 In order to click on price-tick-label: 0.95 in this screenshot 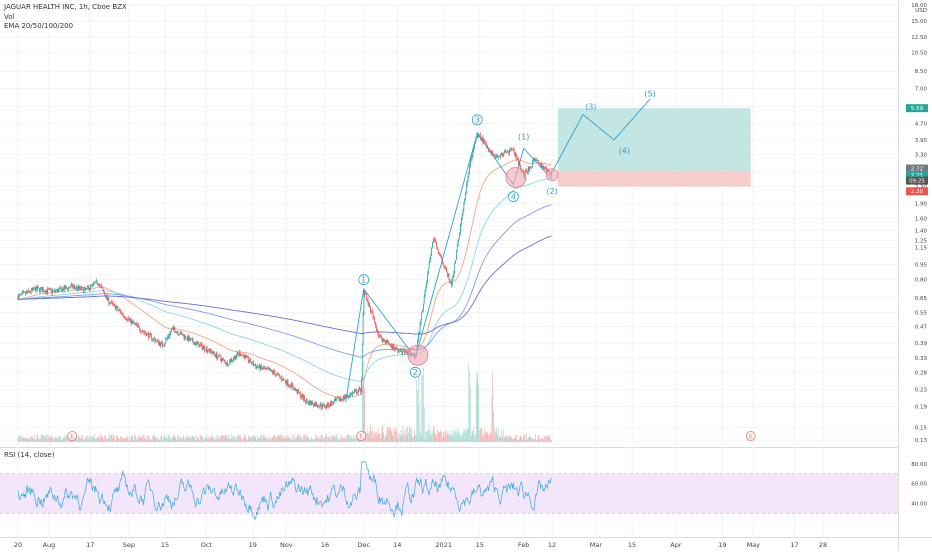, I will do `click(921, 266)`.